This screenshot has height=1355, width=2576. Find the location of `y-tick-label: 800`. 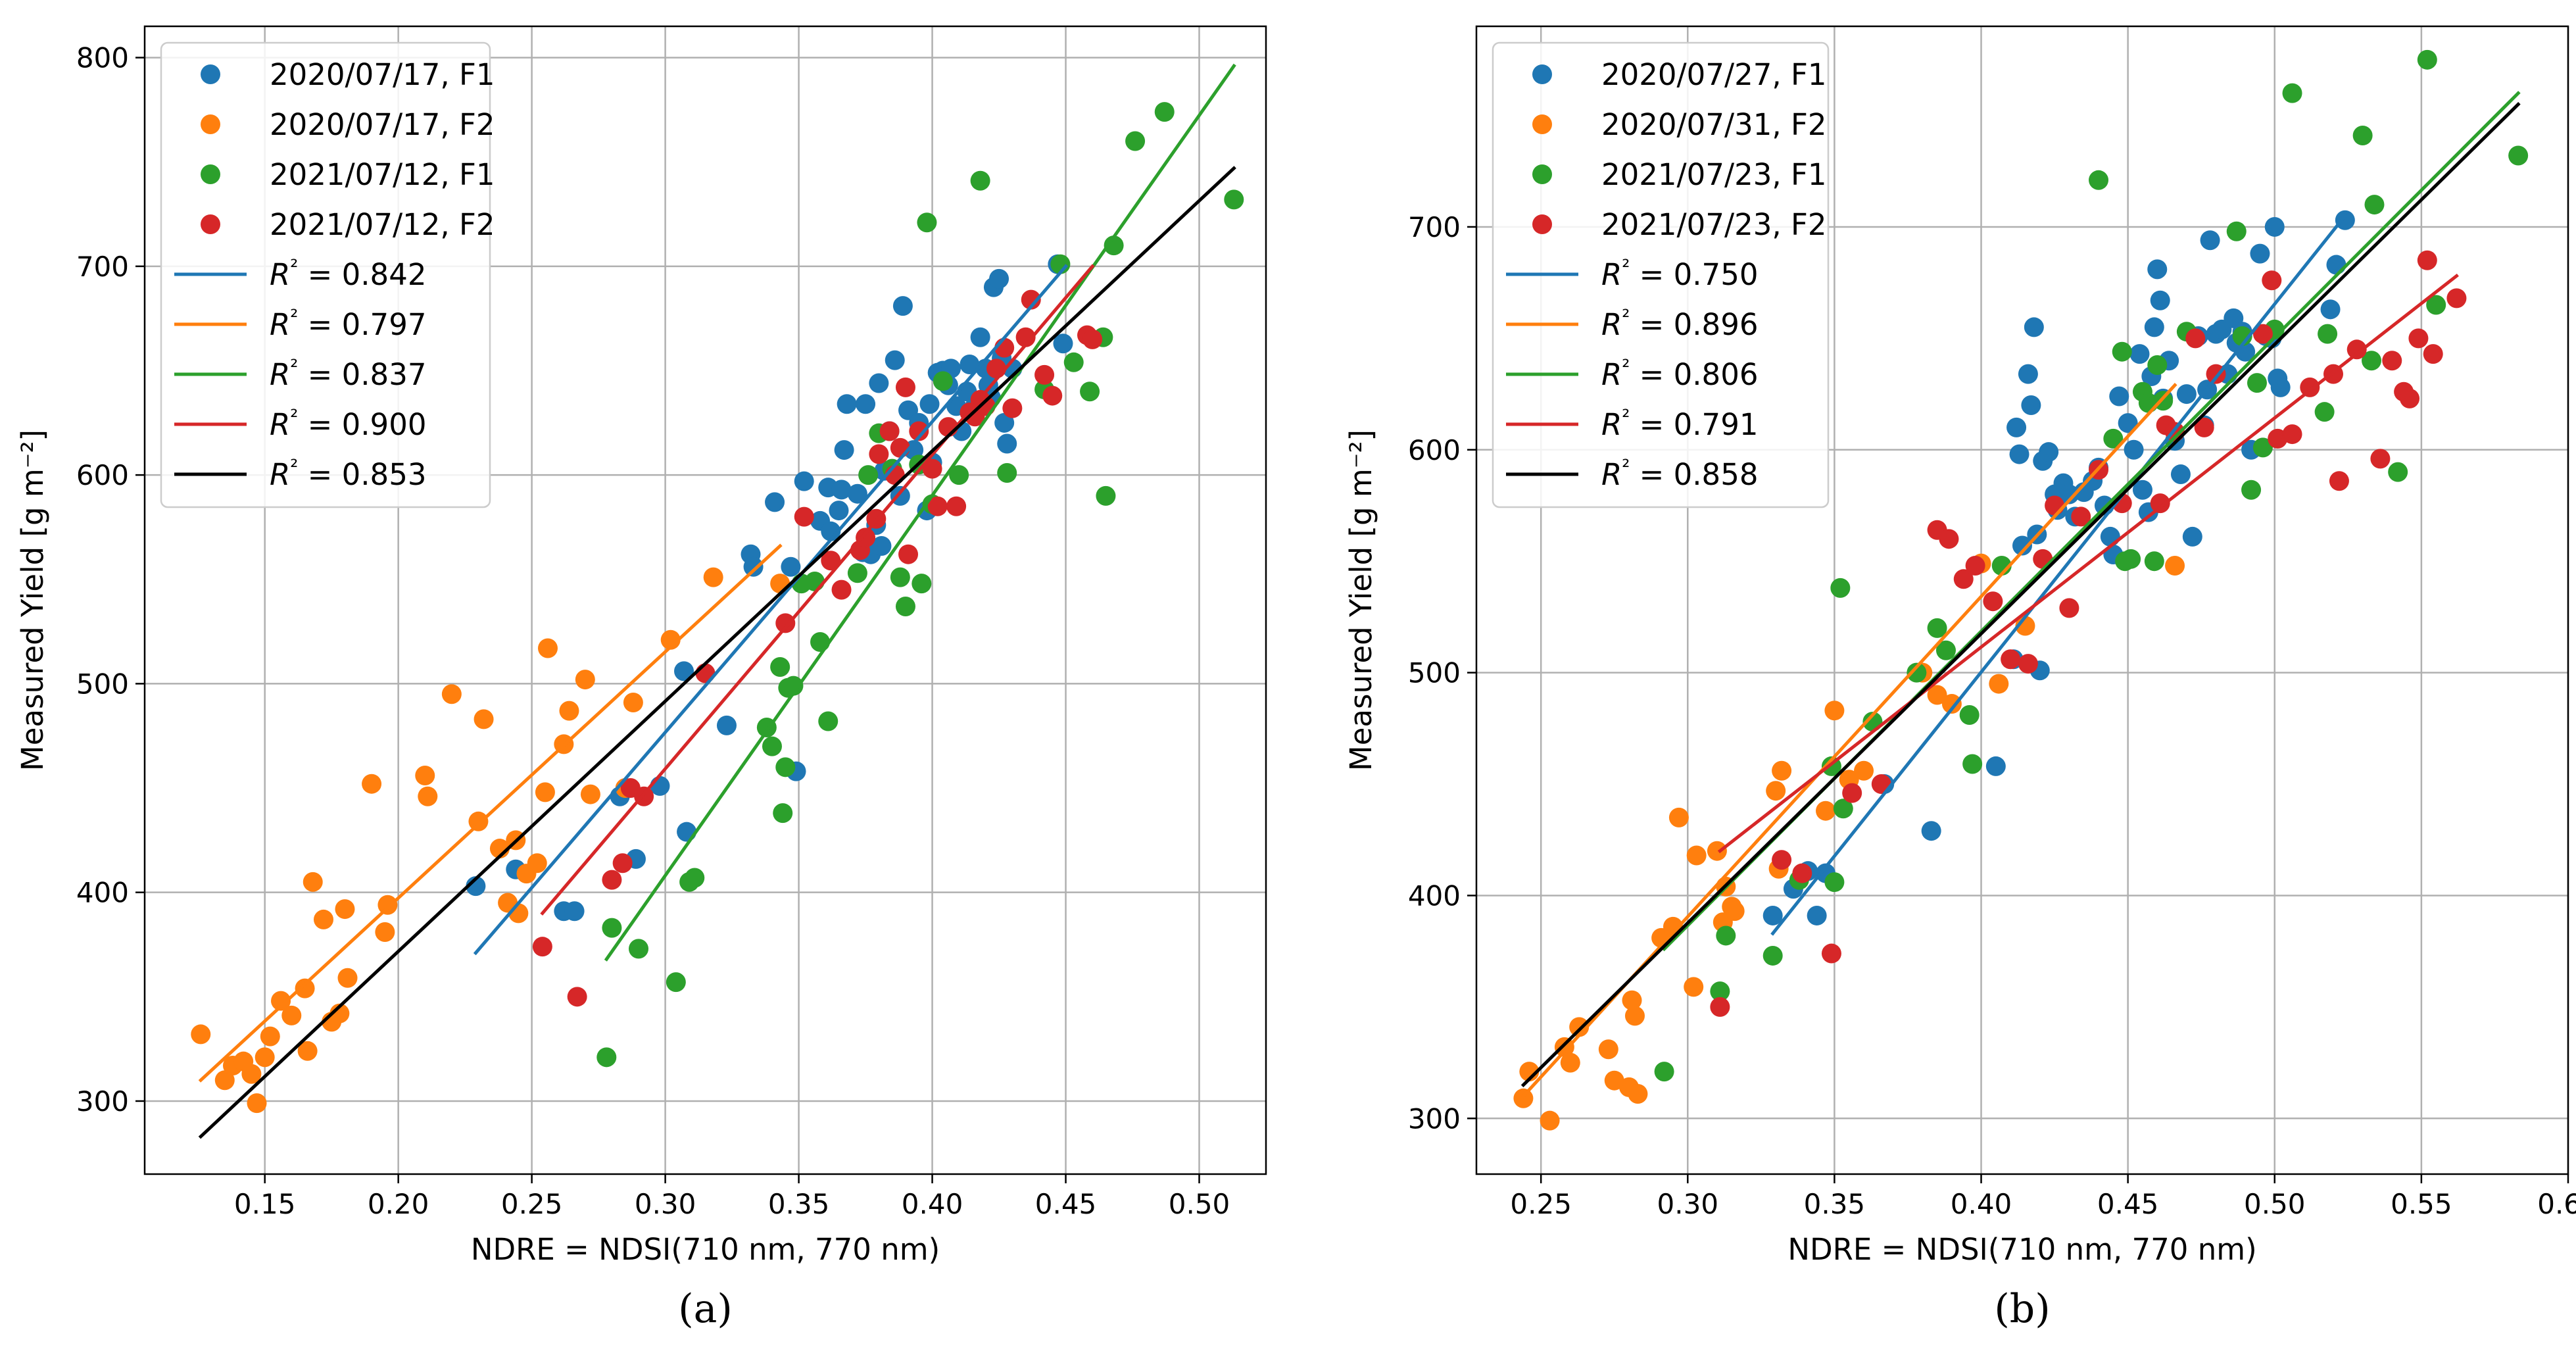

y-tick-label: 800 is located at coordinates (102, 58).